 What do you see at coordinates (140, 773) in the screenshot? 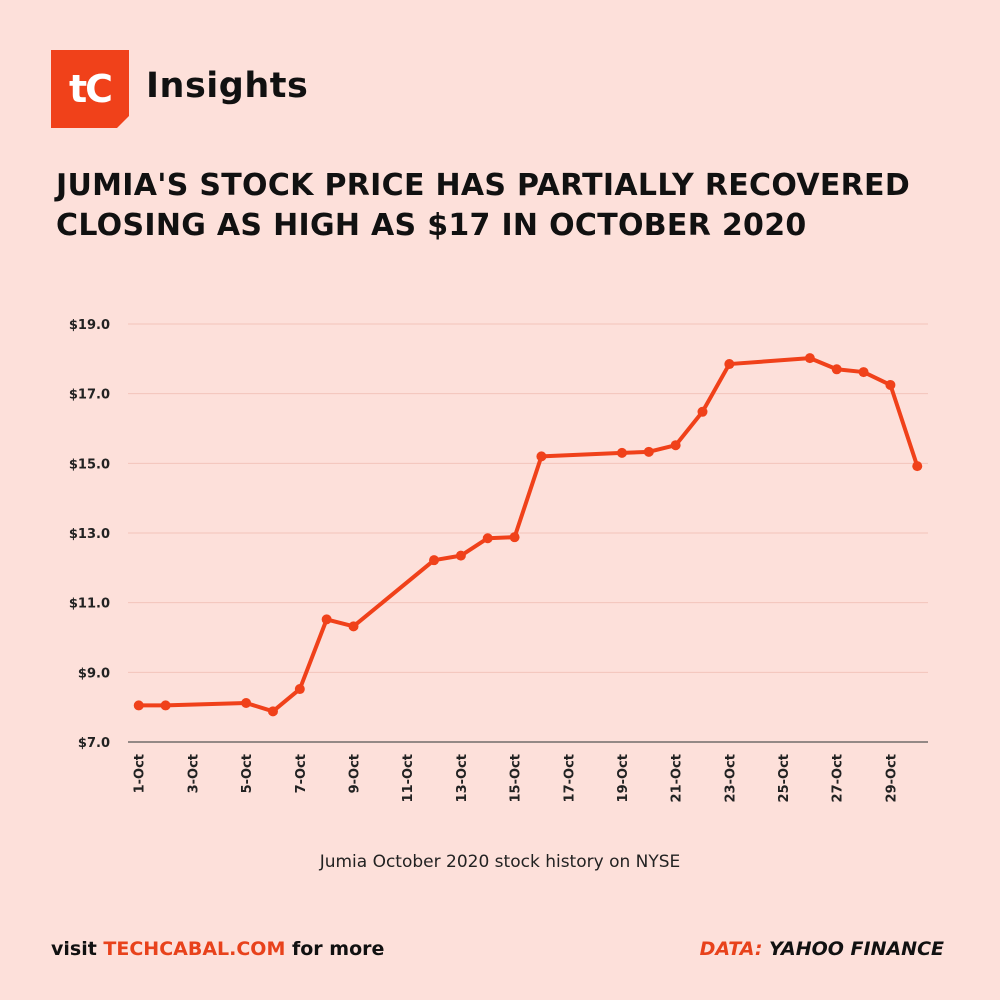
I see `x-tick-label: 1-Oct` at bounding box center [140, 773].